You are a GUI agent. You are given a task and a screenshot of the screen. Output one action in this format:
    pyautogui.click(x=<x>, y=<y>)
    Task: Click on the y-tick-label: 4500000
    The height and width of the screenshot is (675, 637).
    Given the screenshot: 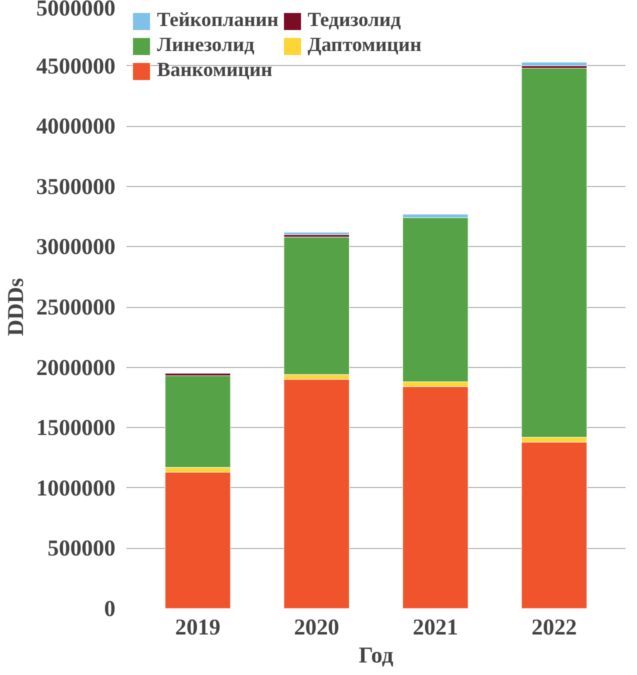 What is the action you would take?
    pyautogui.click(x=76, y=65)
    